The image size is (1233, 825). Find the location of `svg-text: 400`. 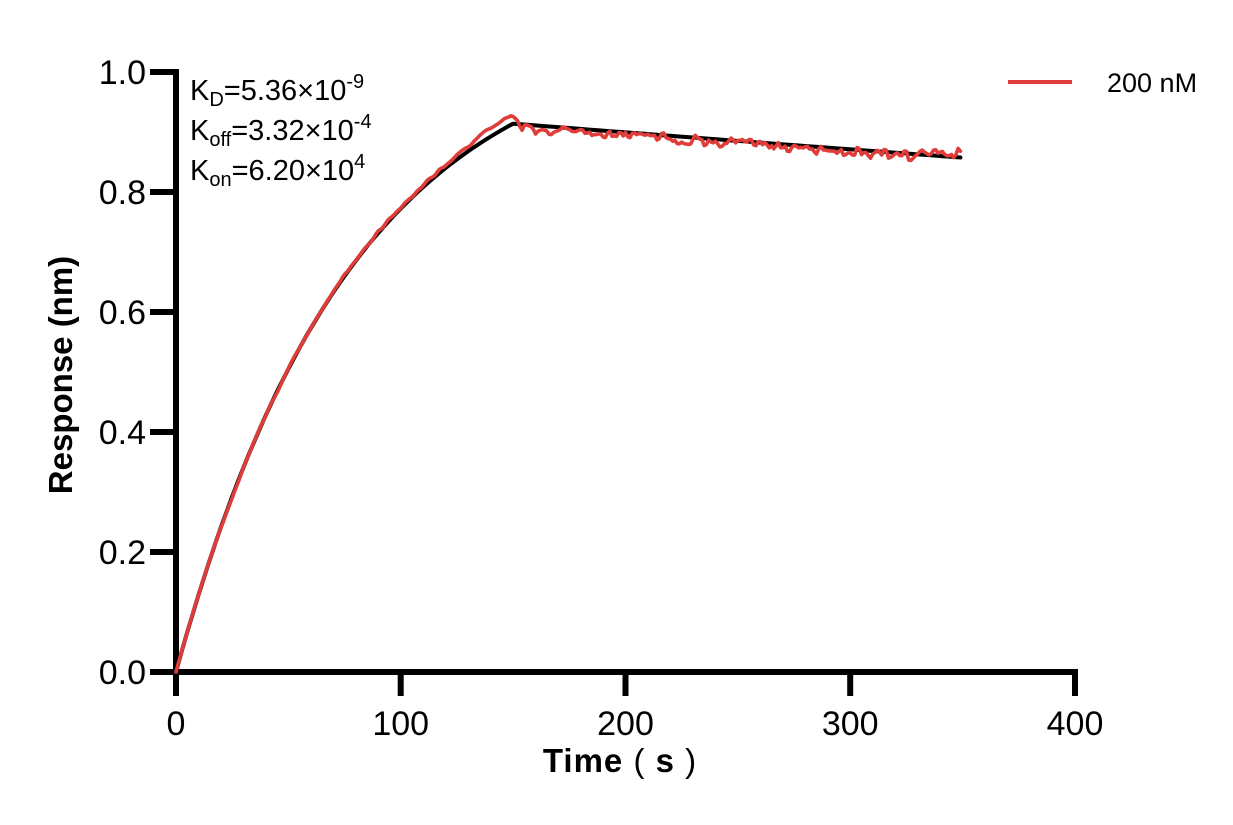

svg-text: 400 is located at coordinates (1075, 724).